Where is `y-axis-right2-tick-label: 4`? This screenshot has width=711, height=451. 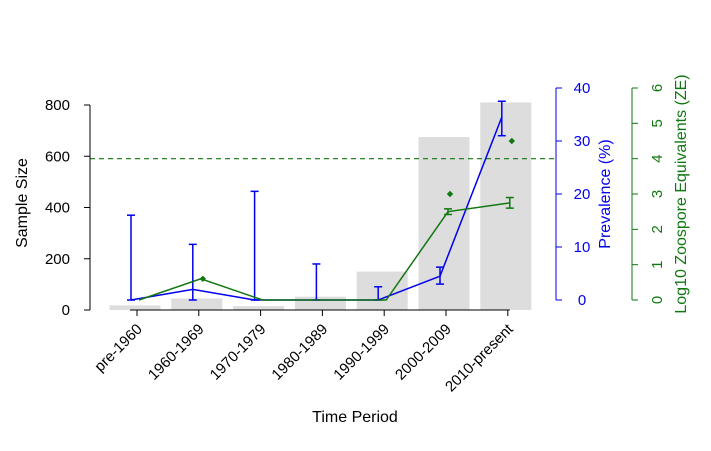 y-axis-right2-tick-label: 4 is located at coordinates (657, 158).